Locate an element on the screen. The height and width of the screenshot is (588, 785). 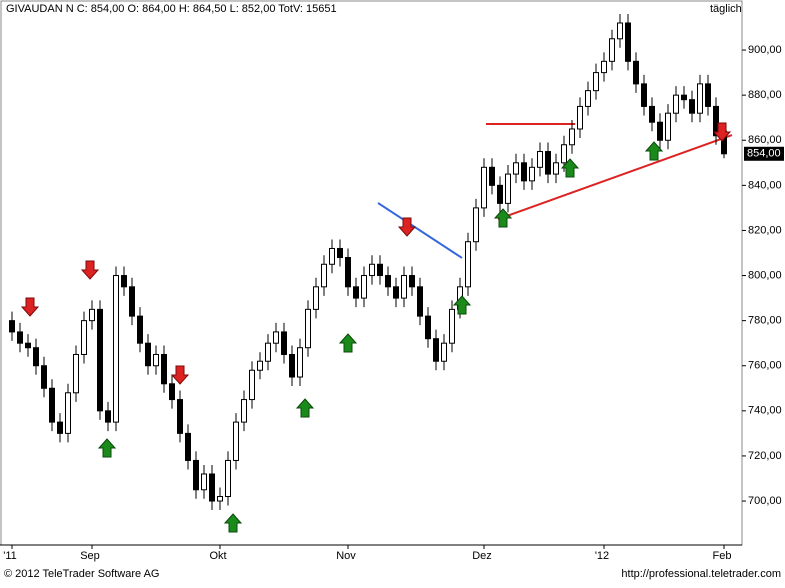
y-tick-label: 880,00 is located at coordinates (765, 95).